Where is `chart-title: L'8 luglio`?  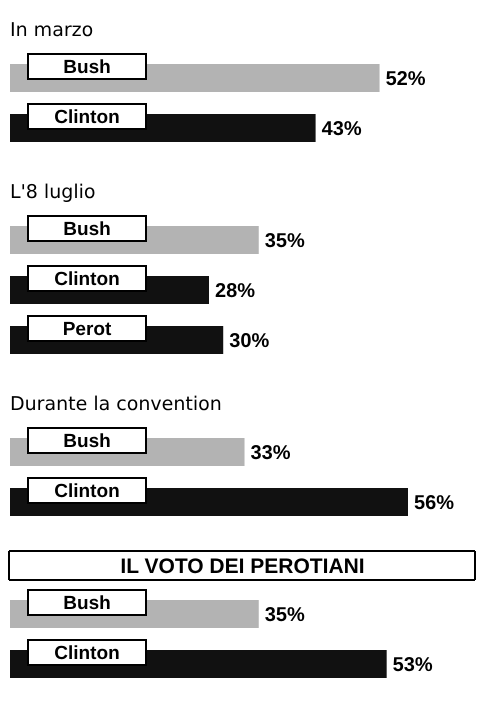
chart-title: L'8 luglio is located at coordinates (53, 192).